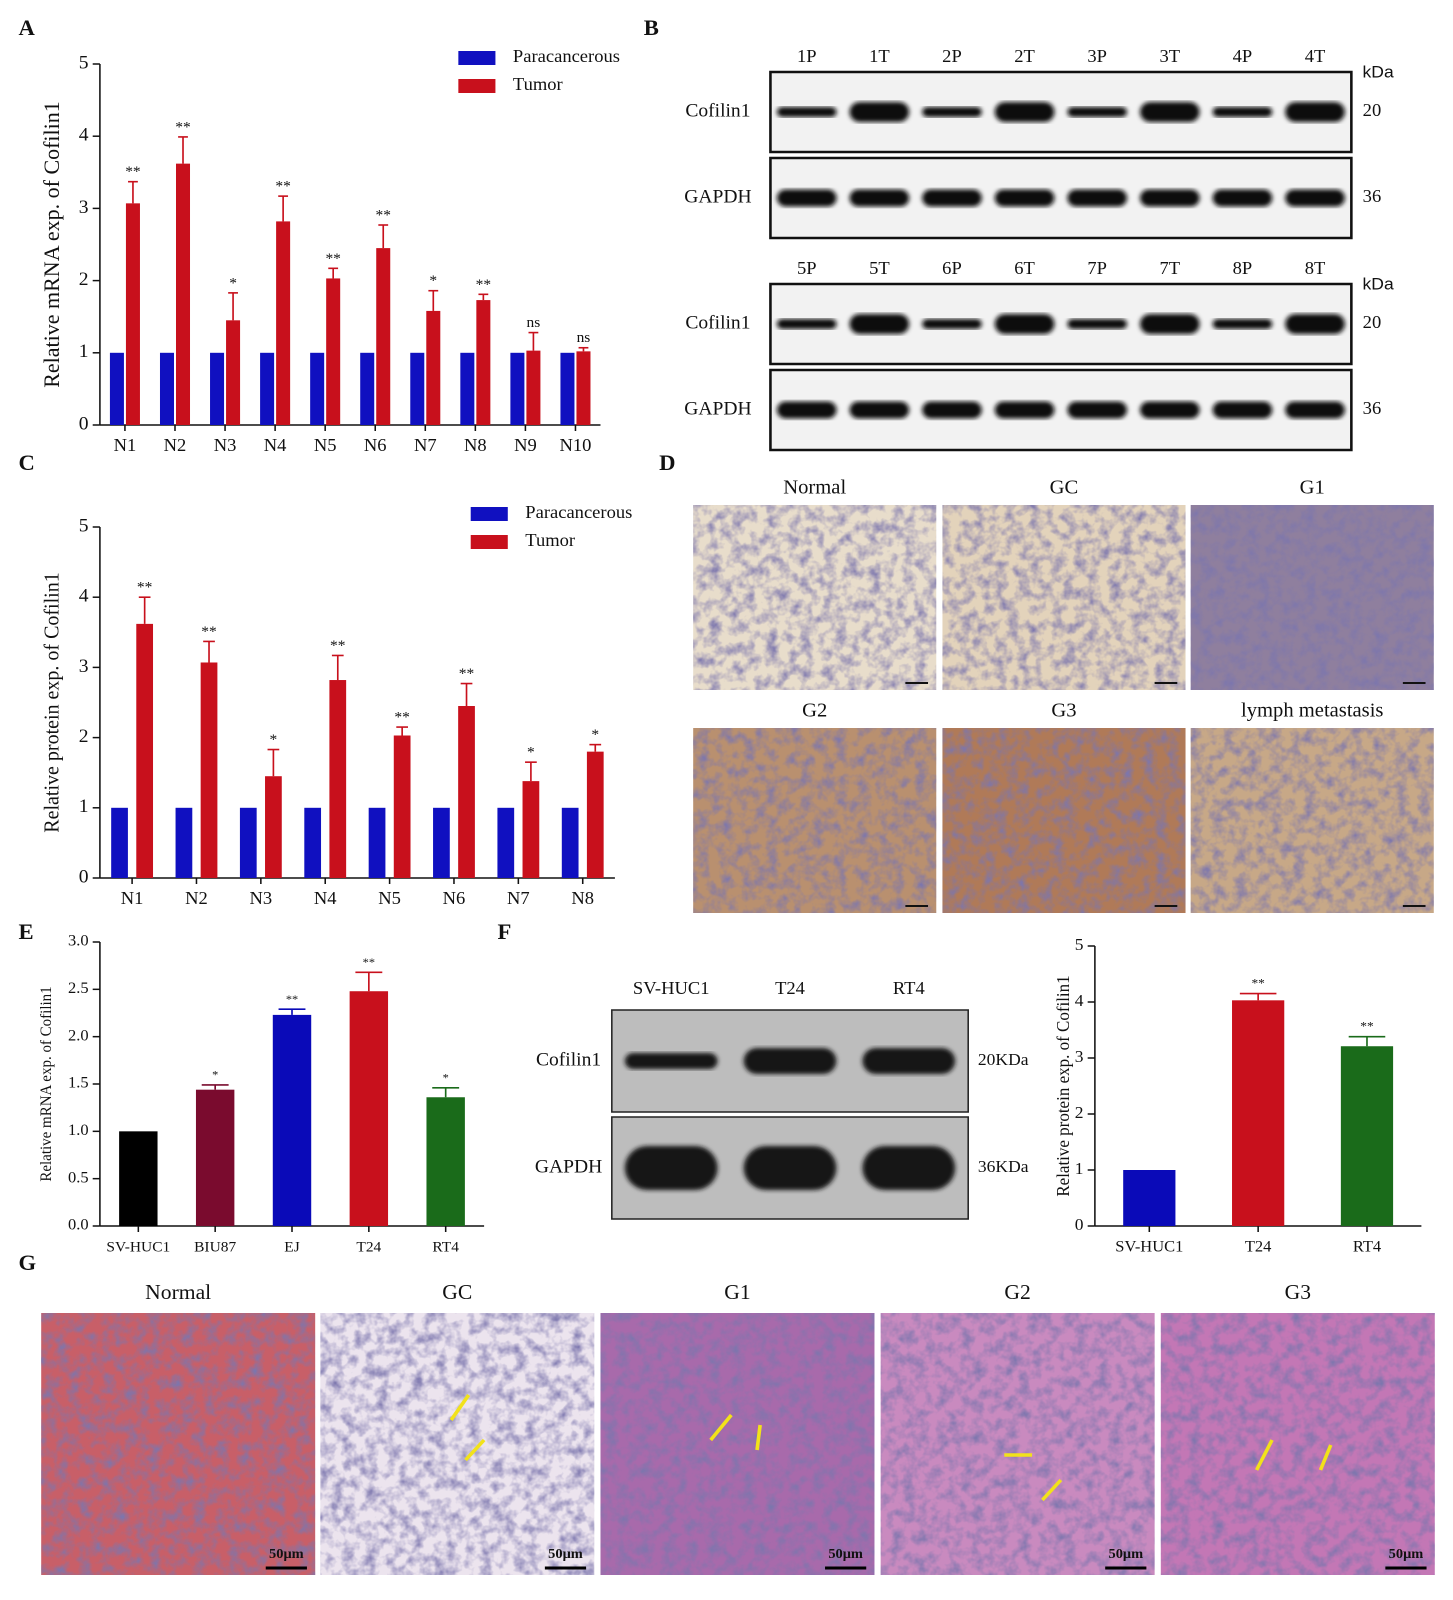 This screenshot has width=1453, height=1600. What do you see at coordinates (1024, 268) in the screenshot?
I see `lane-label: 6T` at bounding box center [1024, 268].